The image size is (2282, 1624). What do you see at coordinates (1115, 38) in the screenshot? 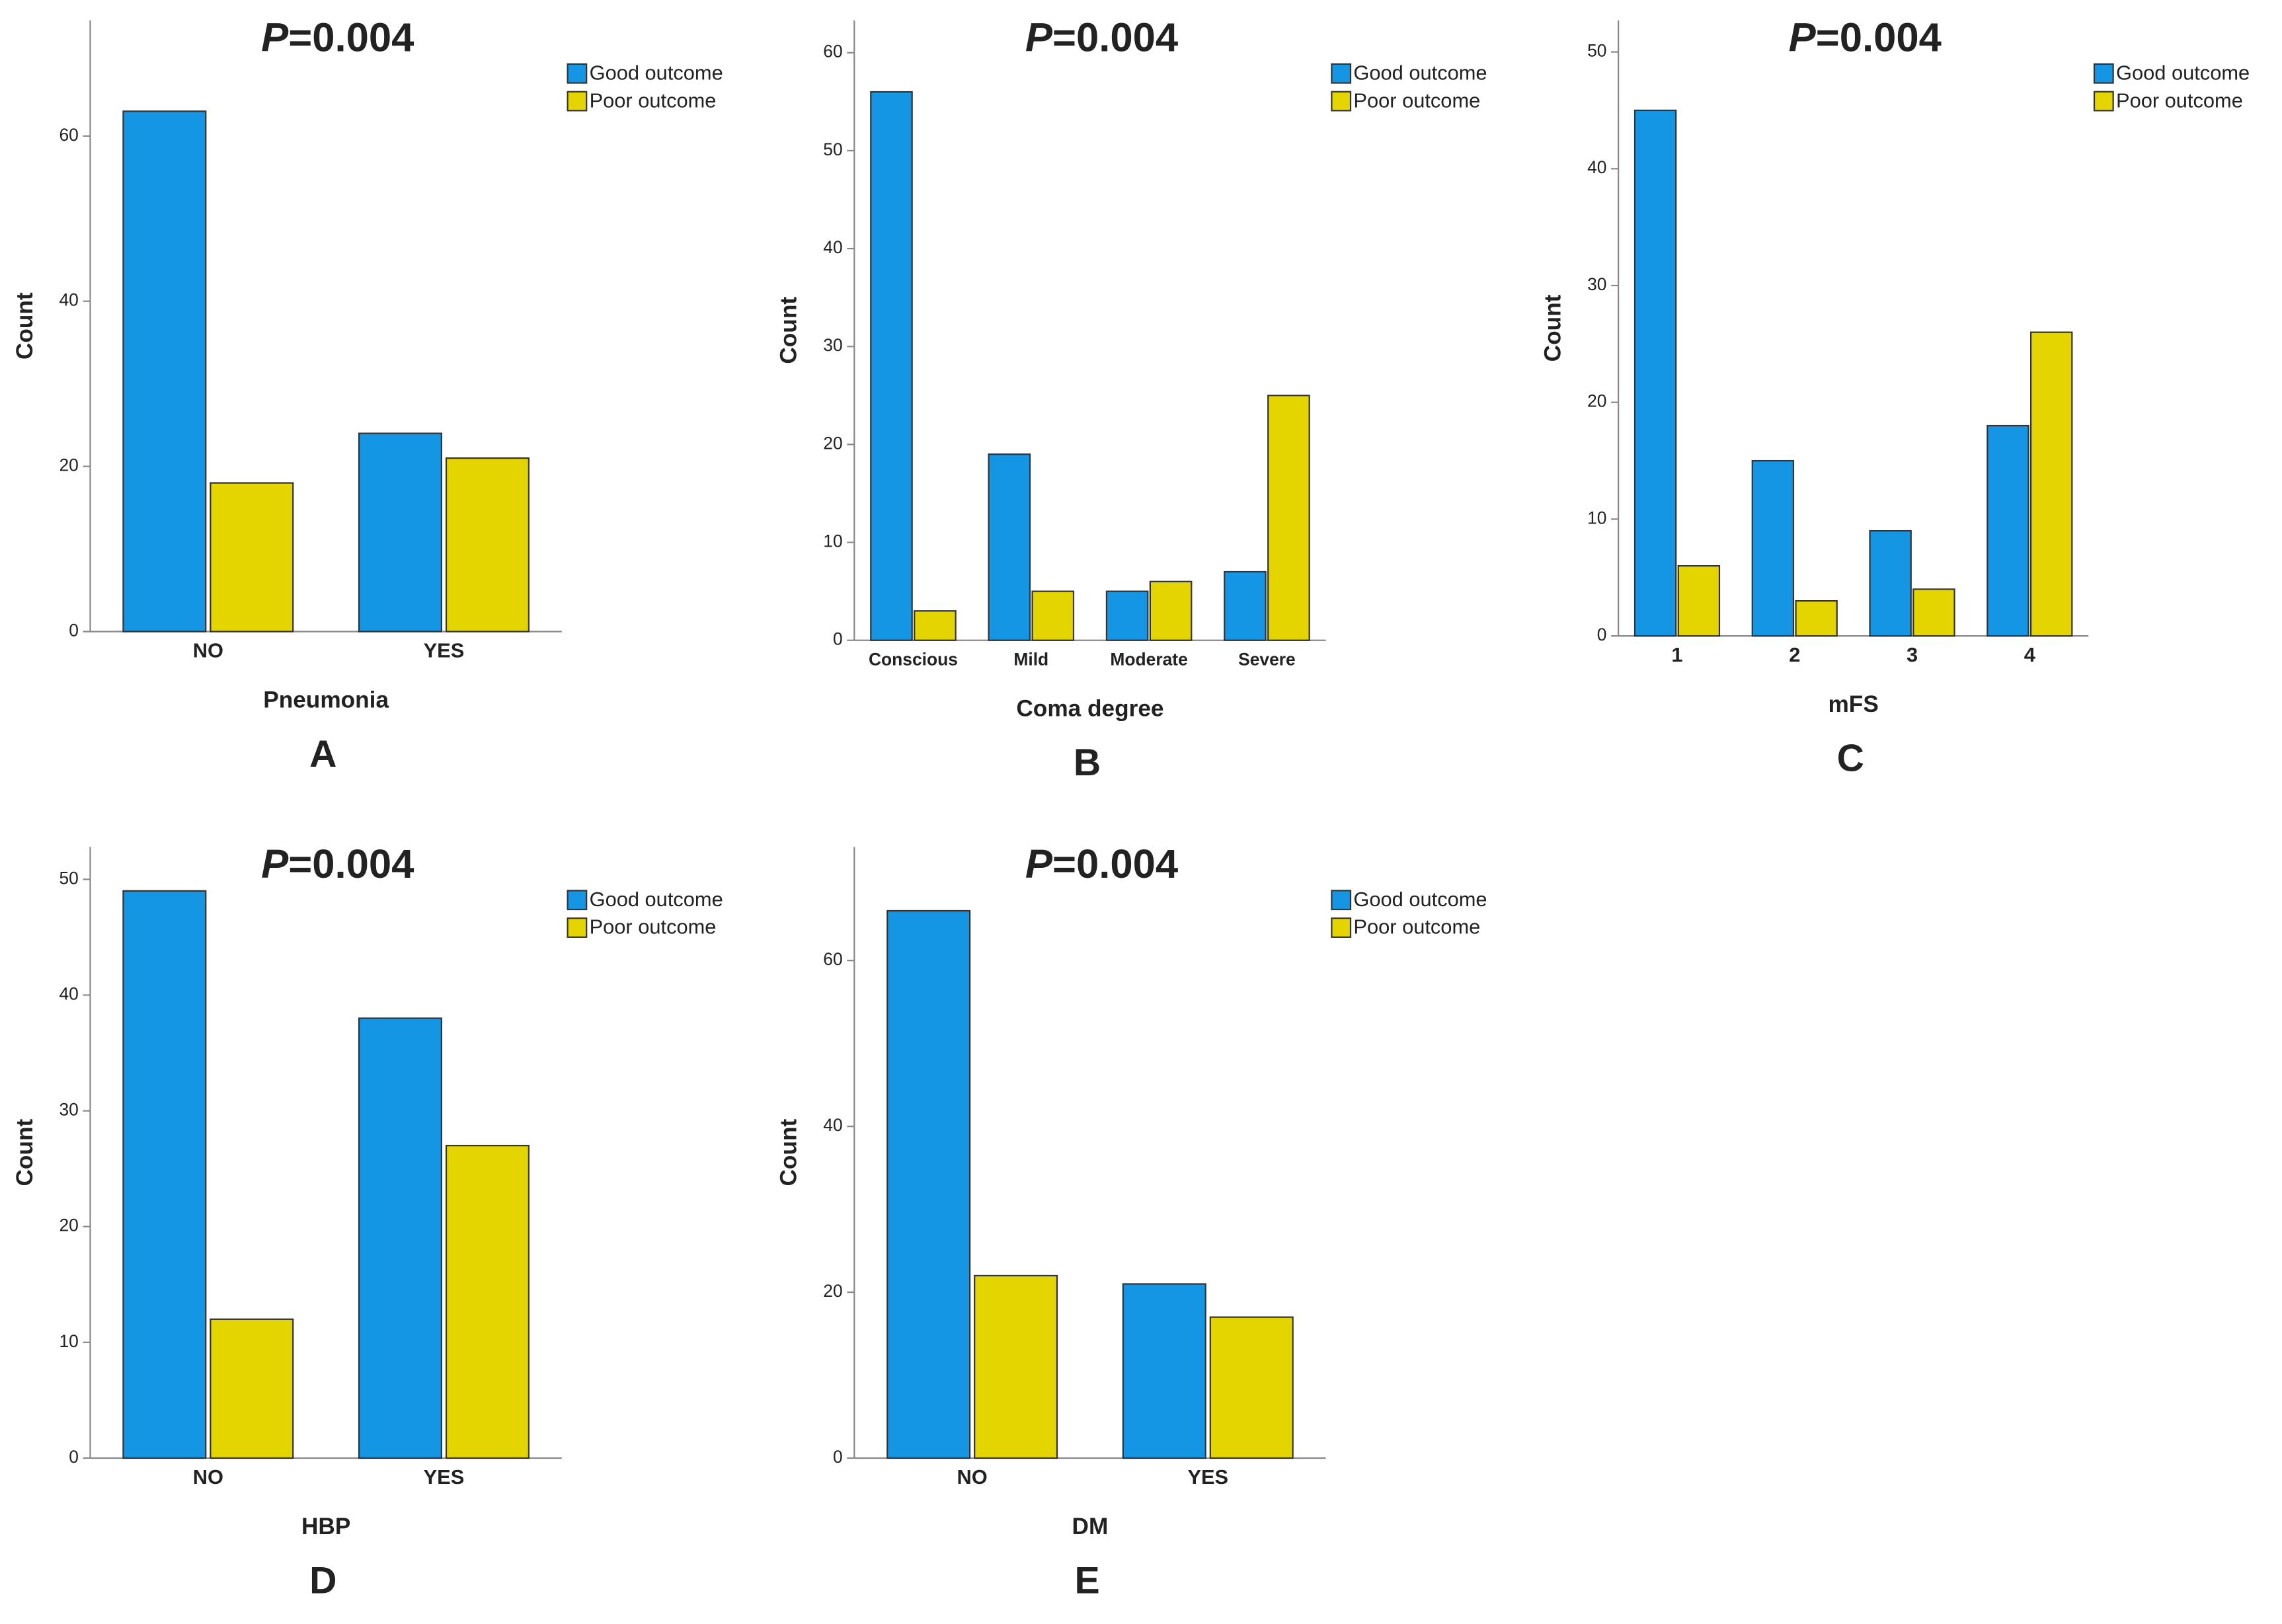
I see `title-rest: =0.004` at bounding box center [1115, 38].